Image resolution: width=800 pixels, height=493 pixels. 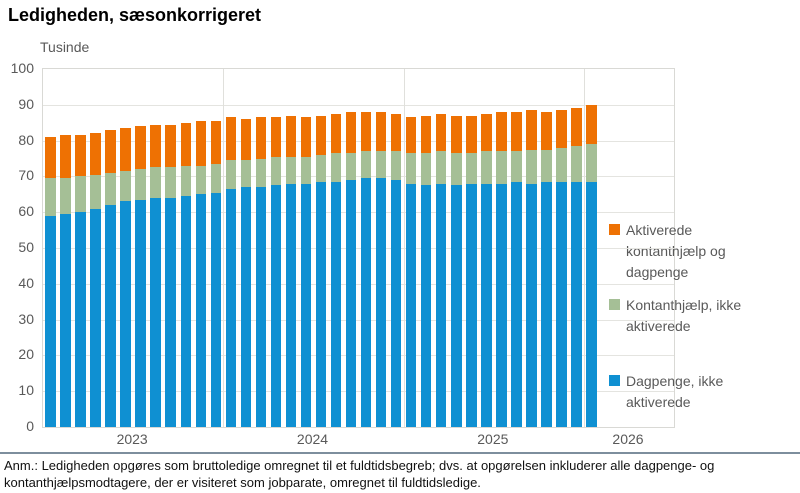 I want to click on bar-month-2023M02, so click(x=65, y=281).